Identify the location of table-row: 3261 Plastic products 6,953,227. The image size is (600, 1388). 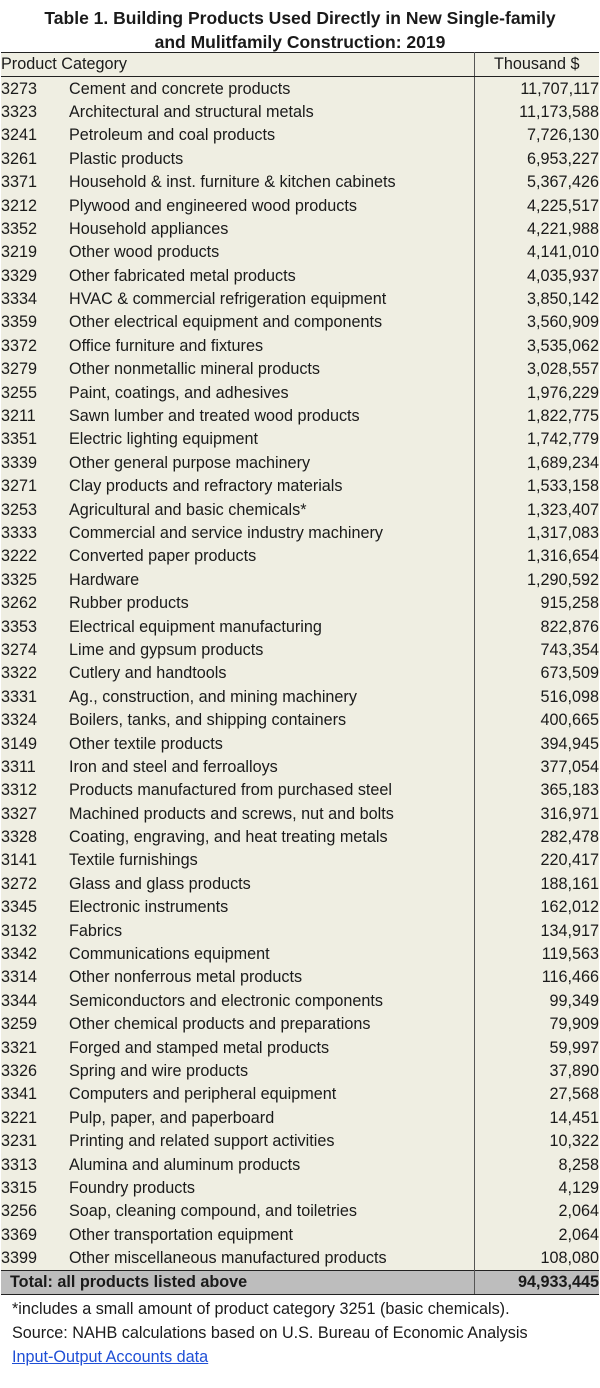
(300, 159).